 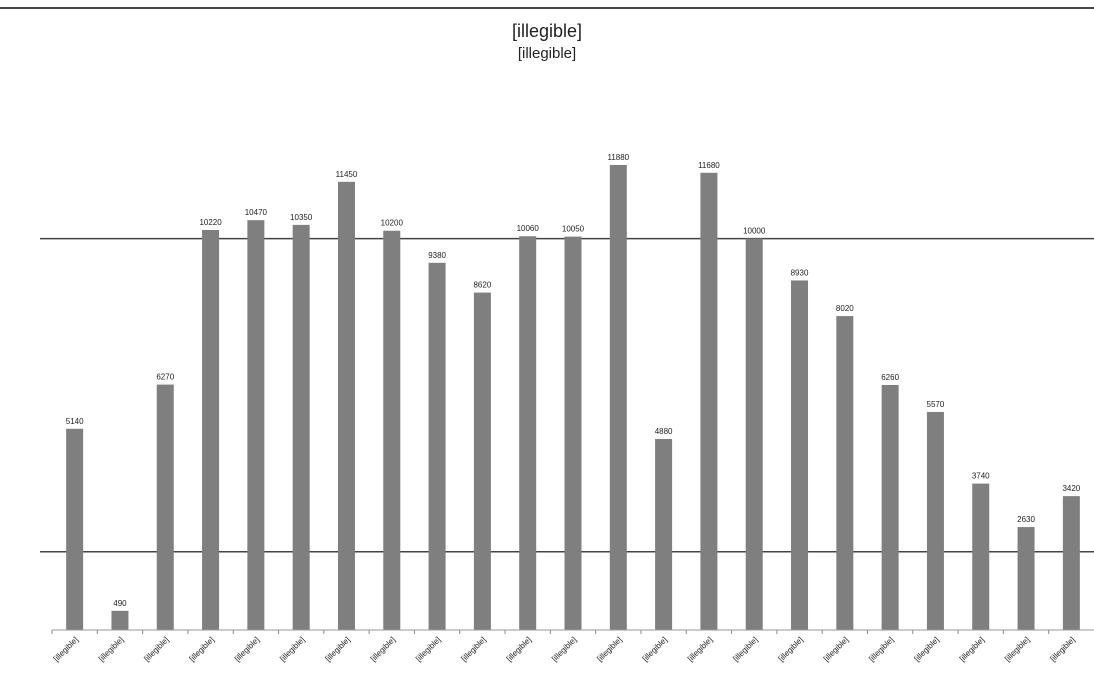 I want to click on data-label: 8020, so click(x=845, y=308).